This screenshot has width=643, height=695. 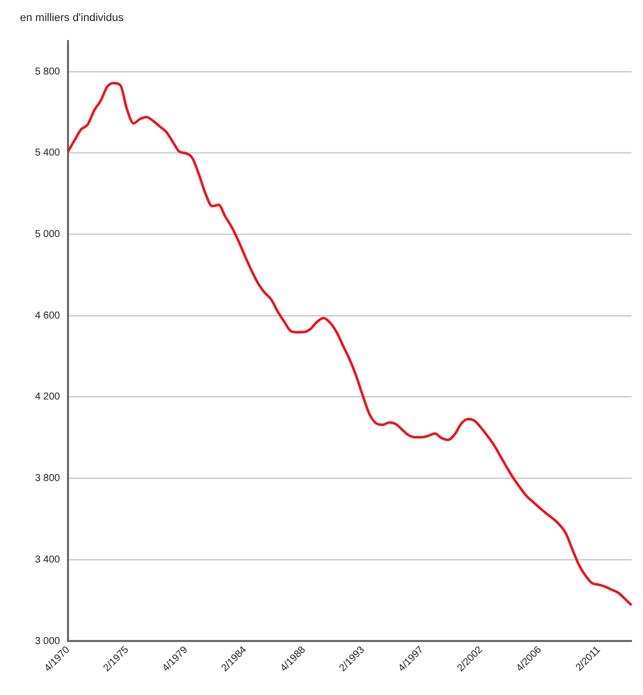 What do you see at coordinates (47, 478) in the screenshot?
I see `y-tick-label: 3 800` at bounding box center [47, 478].